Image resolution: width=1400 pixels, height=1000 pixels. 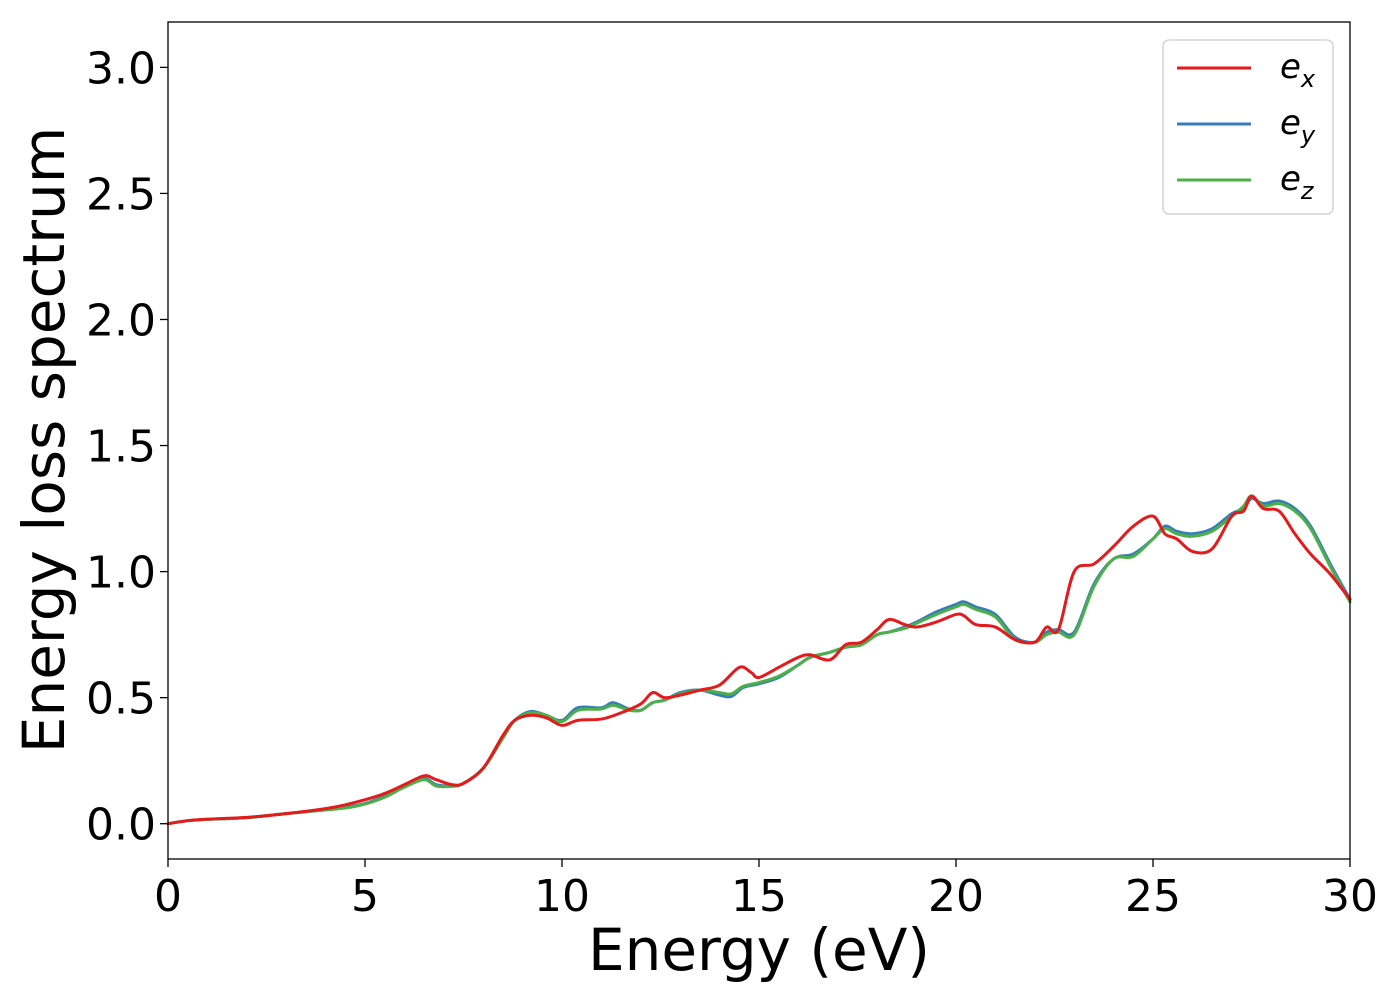 What do you see at coordinates (759, 896) in the screenshot?
I see `x-tick-label: 15` at bounding box center [759, 896].